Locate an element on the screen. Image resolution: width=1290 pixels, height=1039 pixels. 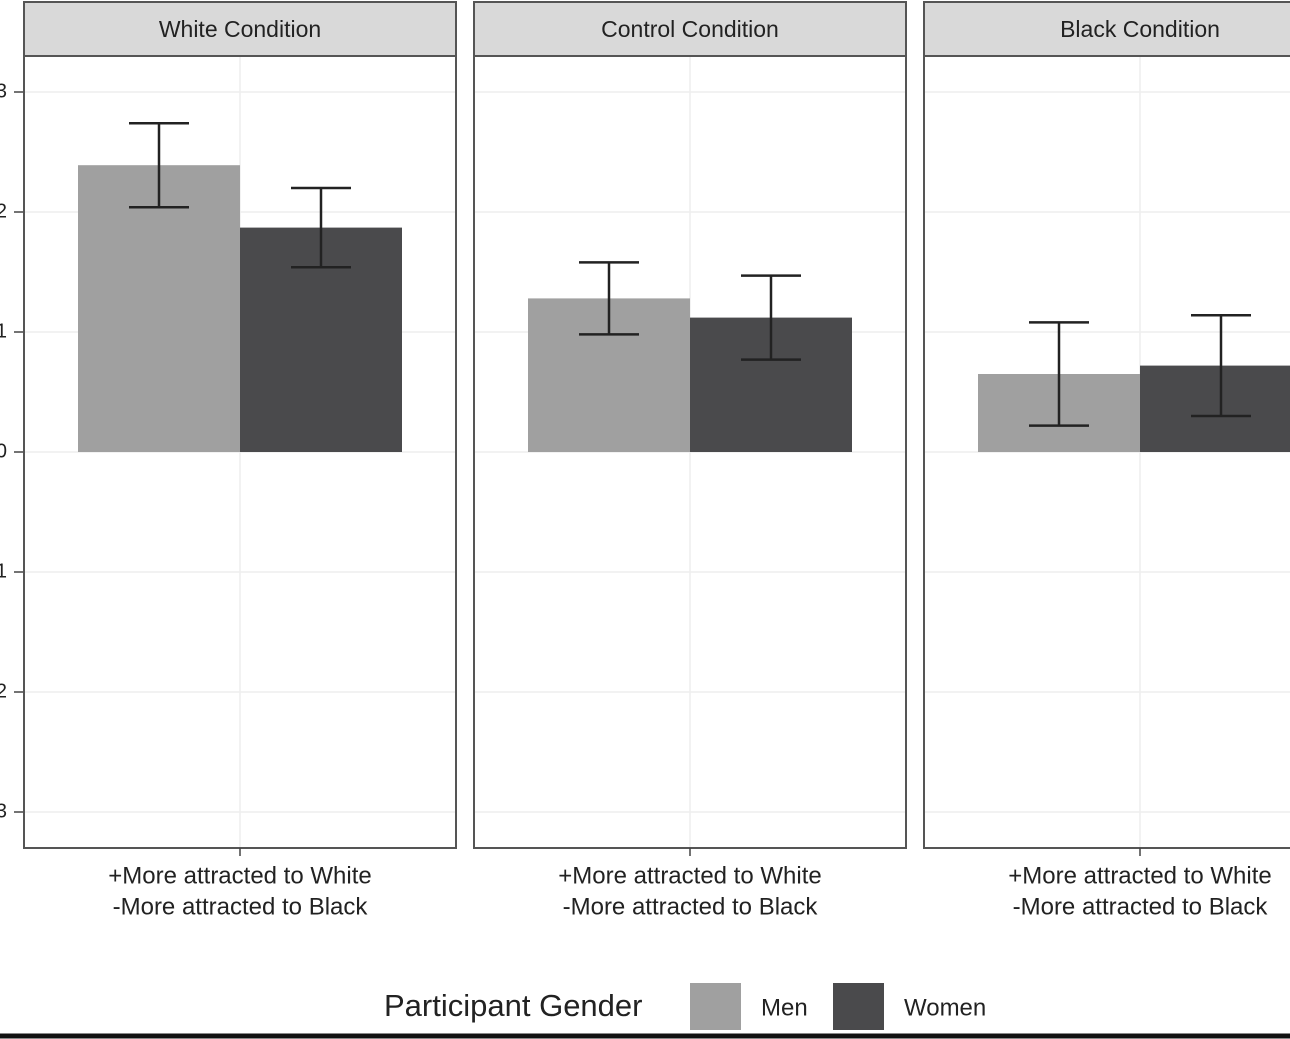
facet-title: Control Condition is located at coordinates (690, 29).